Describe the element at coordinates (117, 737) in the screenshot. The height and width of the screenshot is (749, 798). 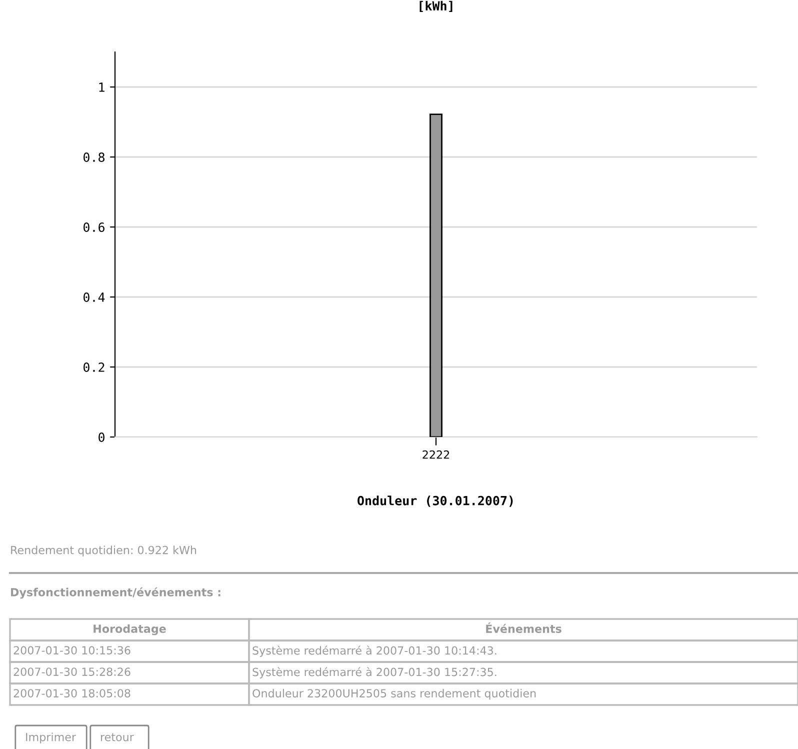
I see `text: retour` at that location.